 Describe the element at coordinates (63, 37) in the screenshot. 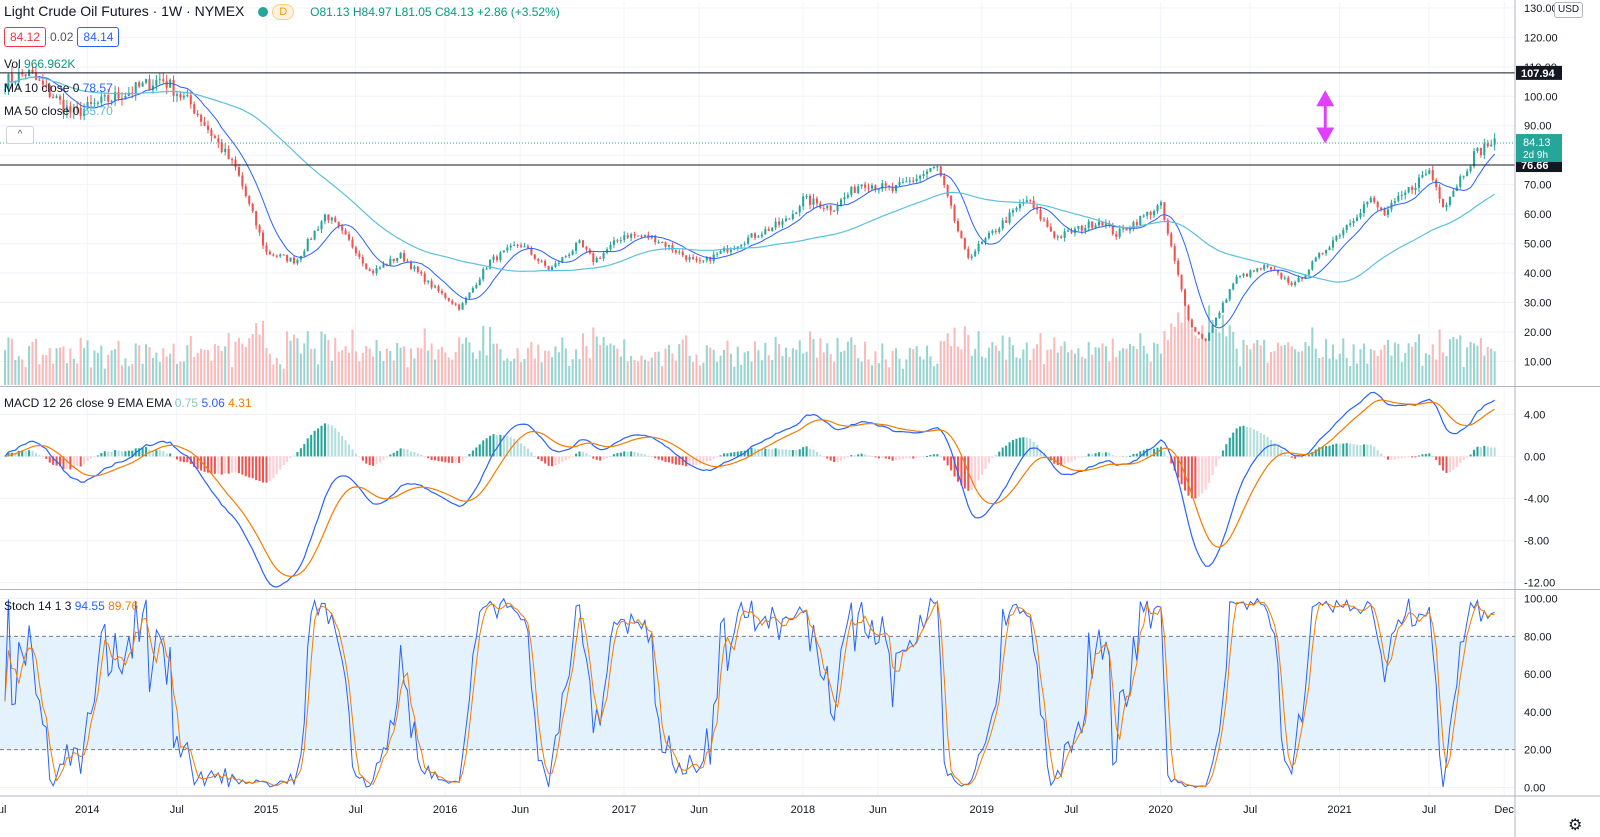

I see `bid-ask: 84.12 0.02 84.14` at that location.